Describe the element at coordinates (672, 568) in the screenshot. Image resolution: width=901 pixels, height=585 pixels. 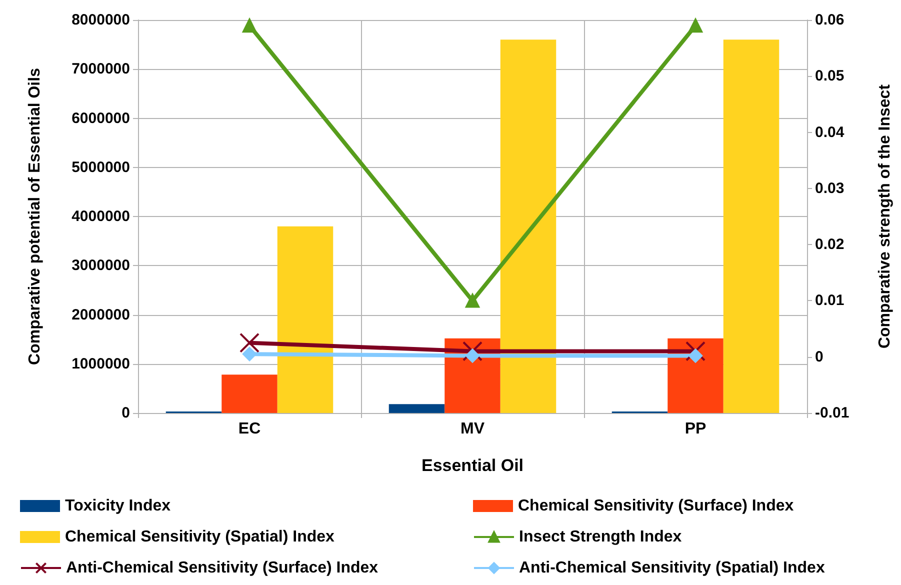
I see `legend-label: Anti-Chemical Sensitivity (Spatial) Index` at that location.